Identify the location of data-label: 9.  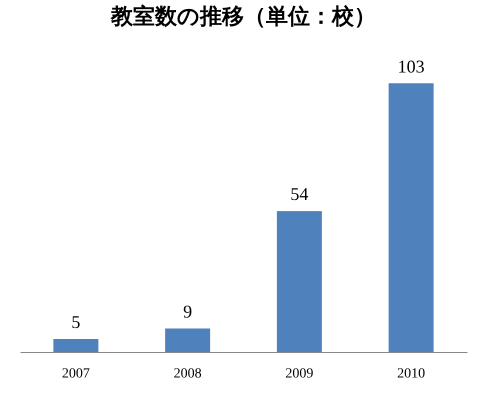
(187, 312).